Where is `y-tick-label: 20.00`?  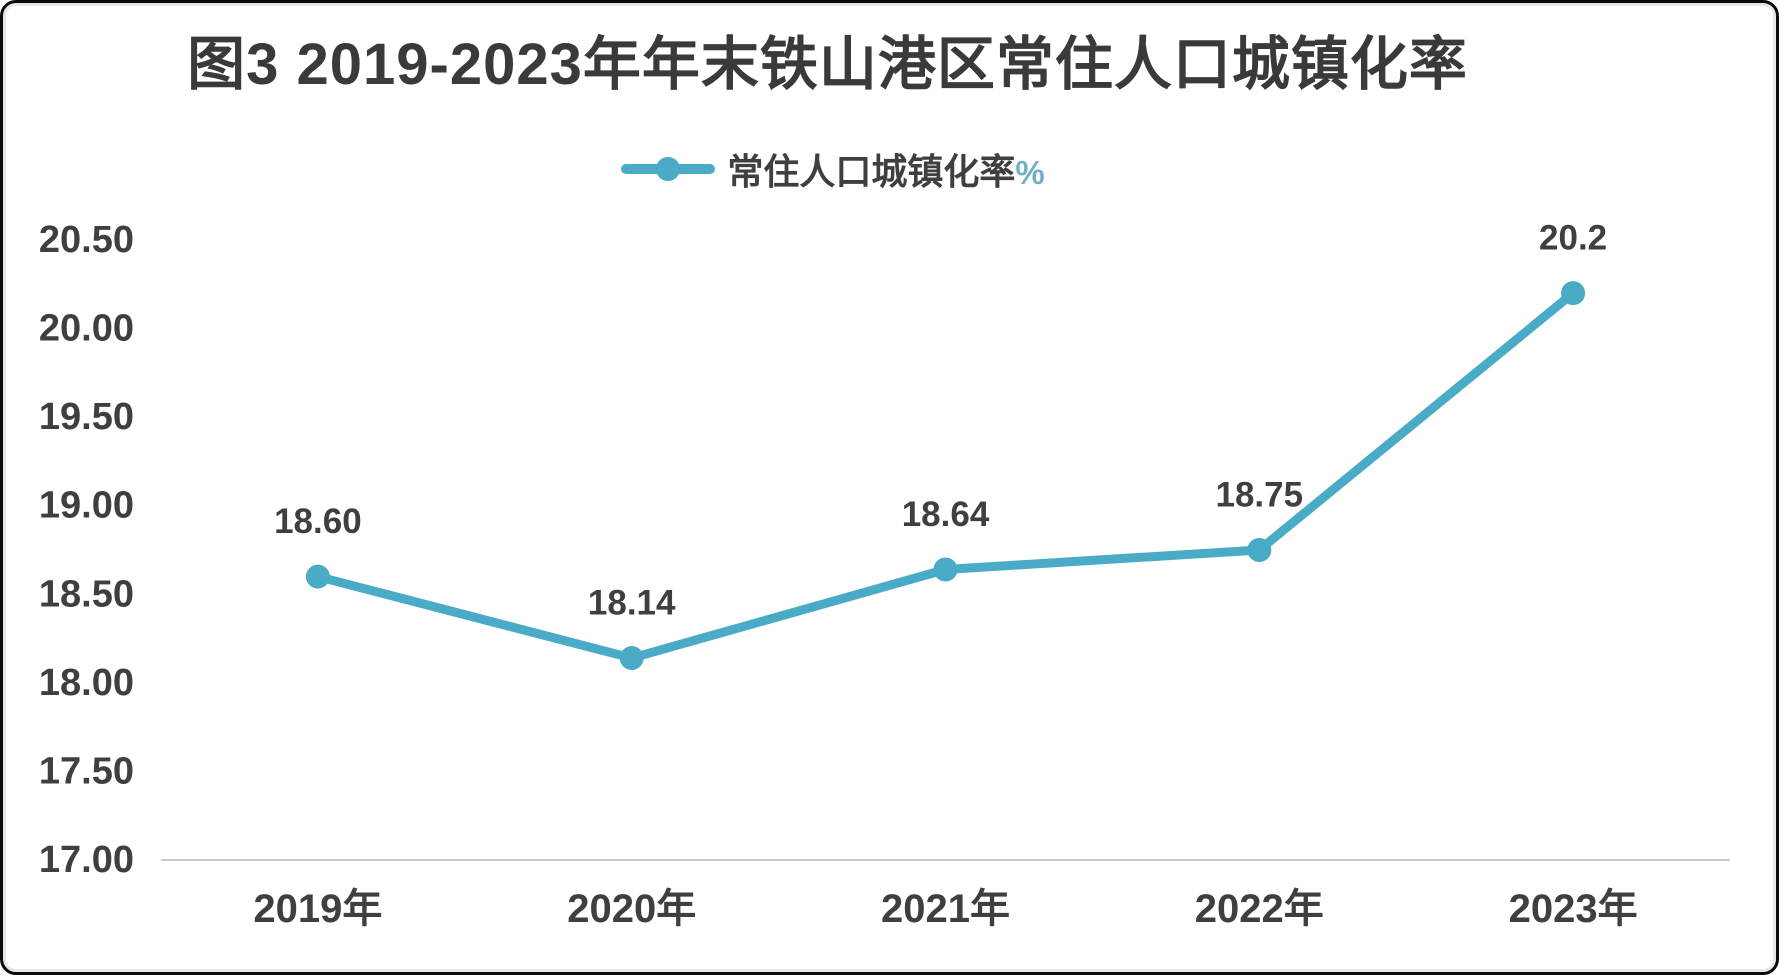 y-tick-label: 20.00 is located at coordinates (86, 329).